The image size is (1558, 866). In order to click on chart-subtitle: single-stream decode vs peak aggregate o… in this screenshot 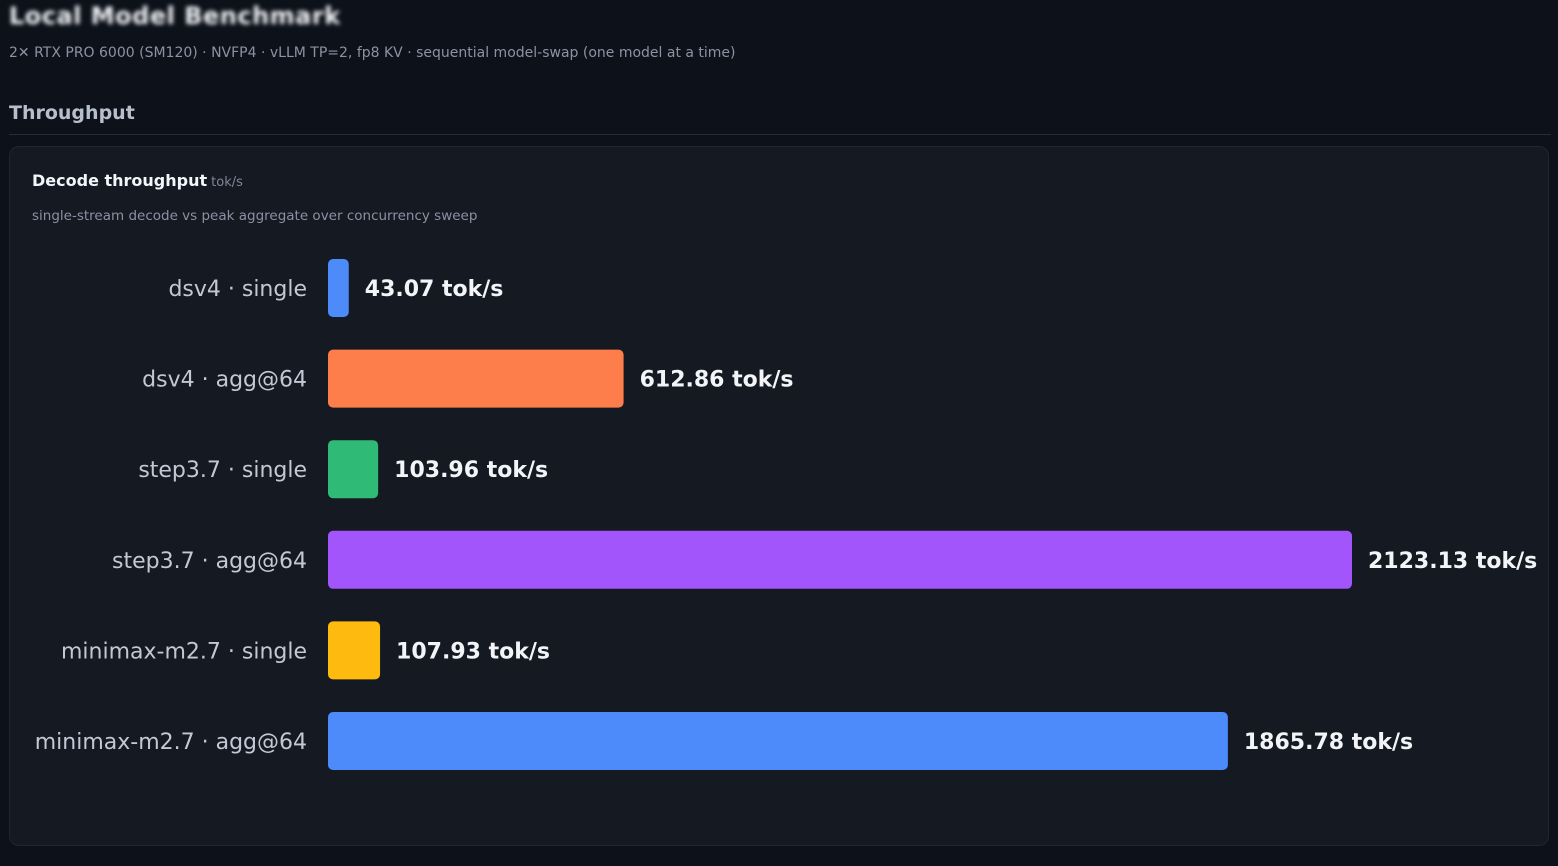, I will do `click(255, 216)`.